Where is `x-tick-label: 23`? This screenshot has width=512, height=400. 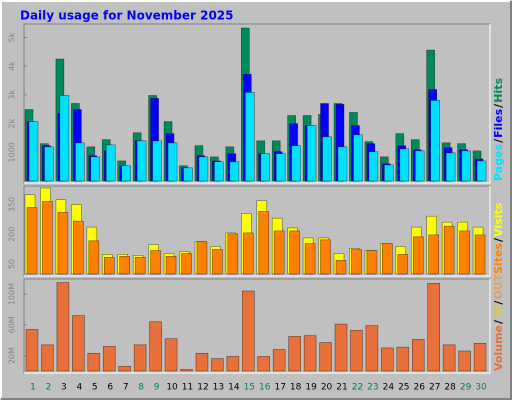 x-tick-label: 23 is located at coordinates (372, 388).